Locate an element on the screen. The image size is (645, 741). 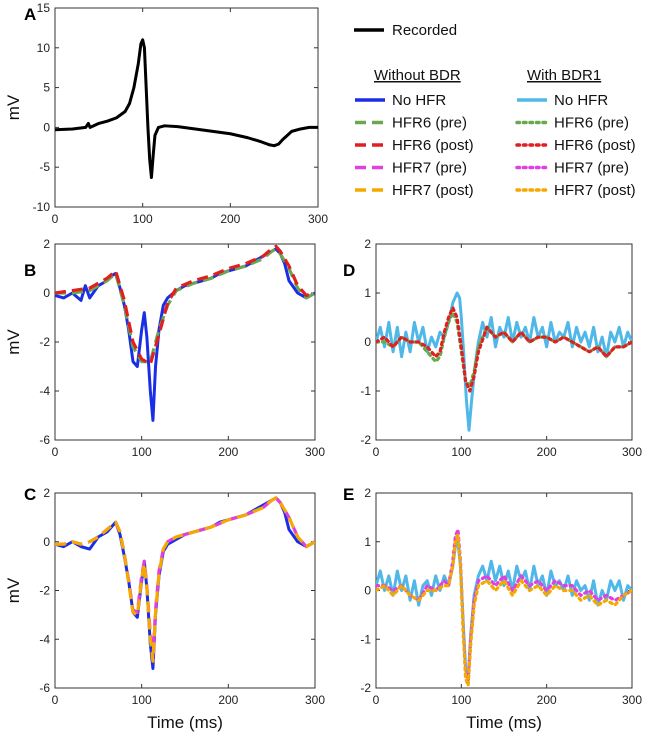
legend-label-recorded: Recorded is located at coordinates (424, 30).